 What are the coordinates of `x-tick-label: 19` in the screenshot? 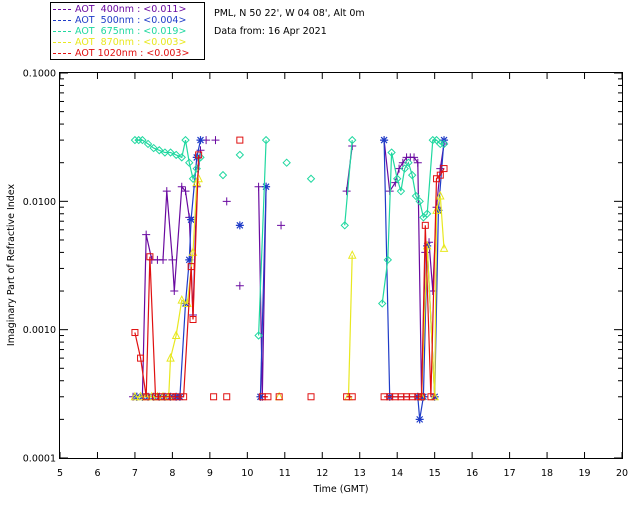 It's located at (584, 473).